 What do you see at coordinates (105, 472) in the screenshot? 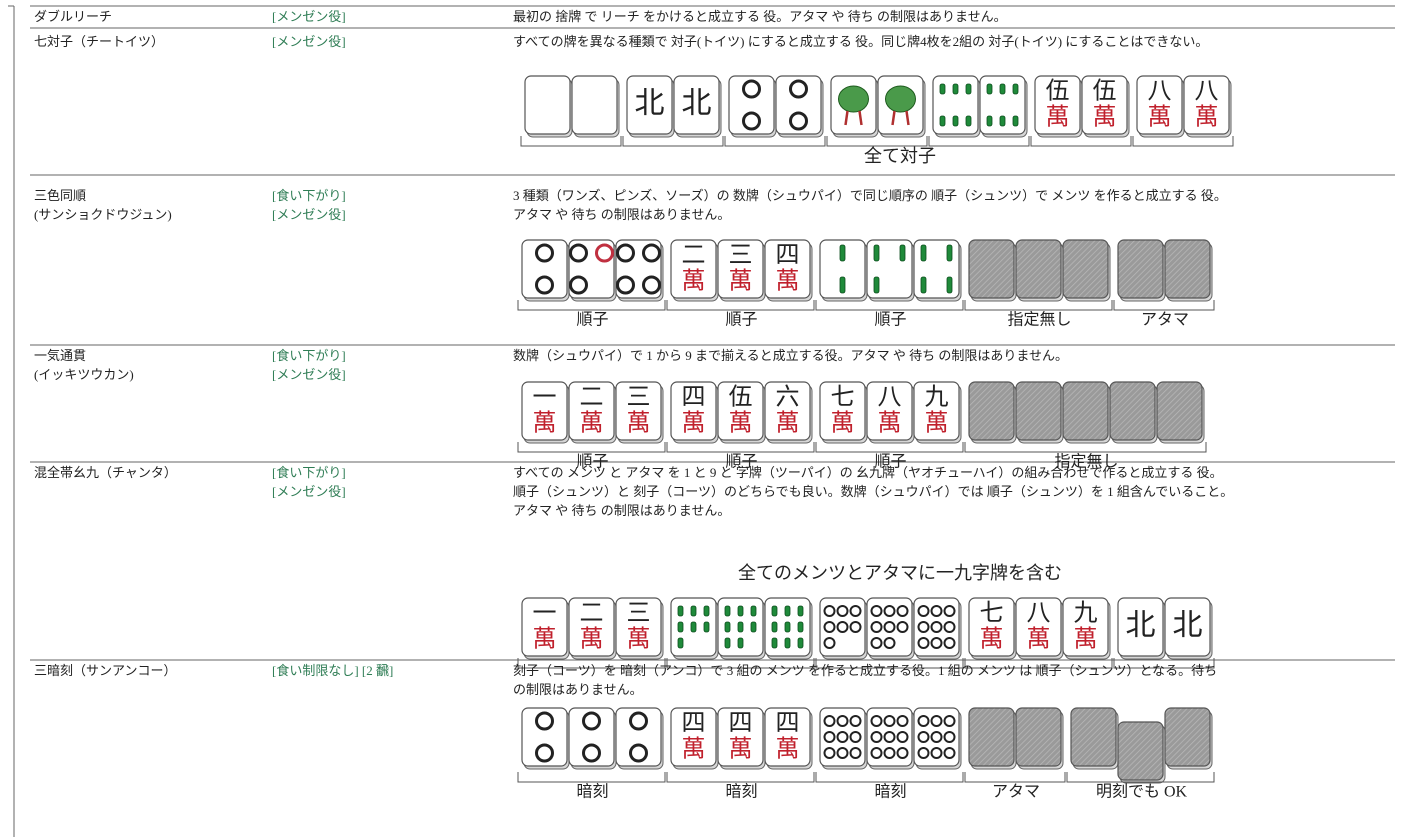
I see `yaku-name: 混全帯幺九（チャンタ）` at bounding box center [105, 472].